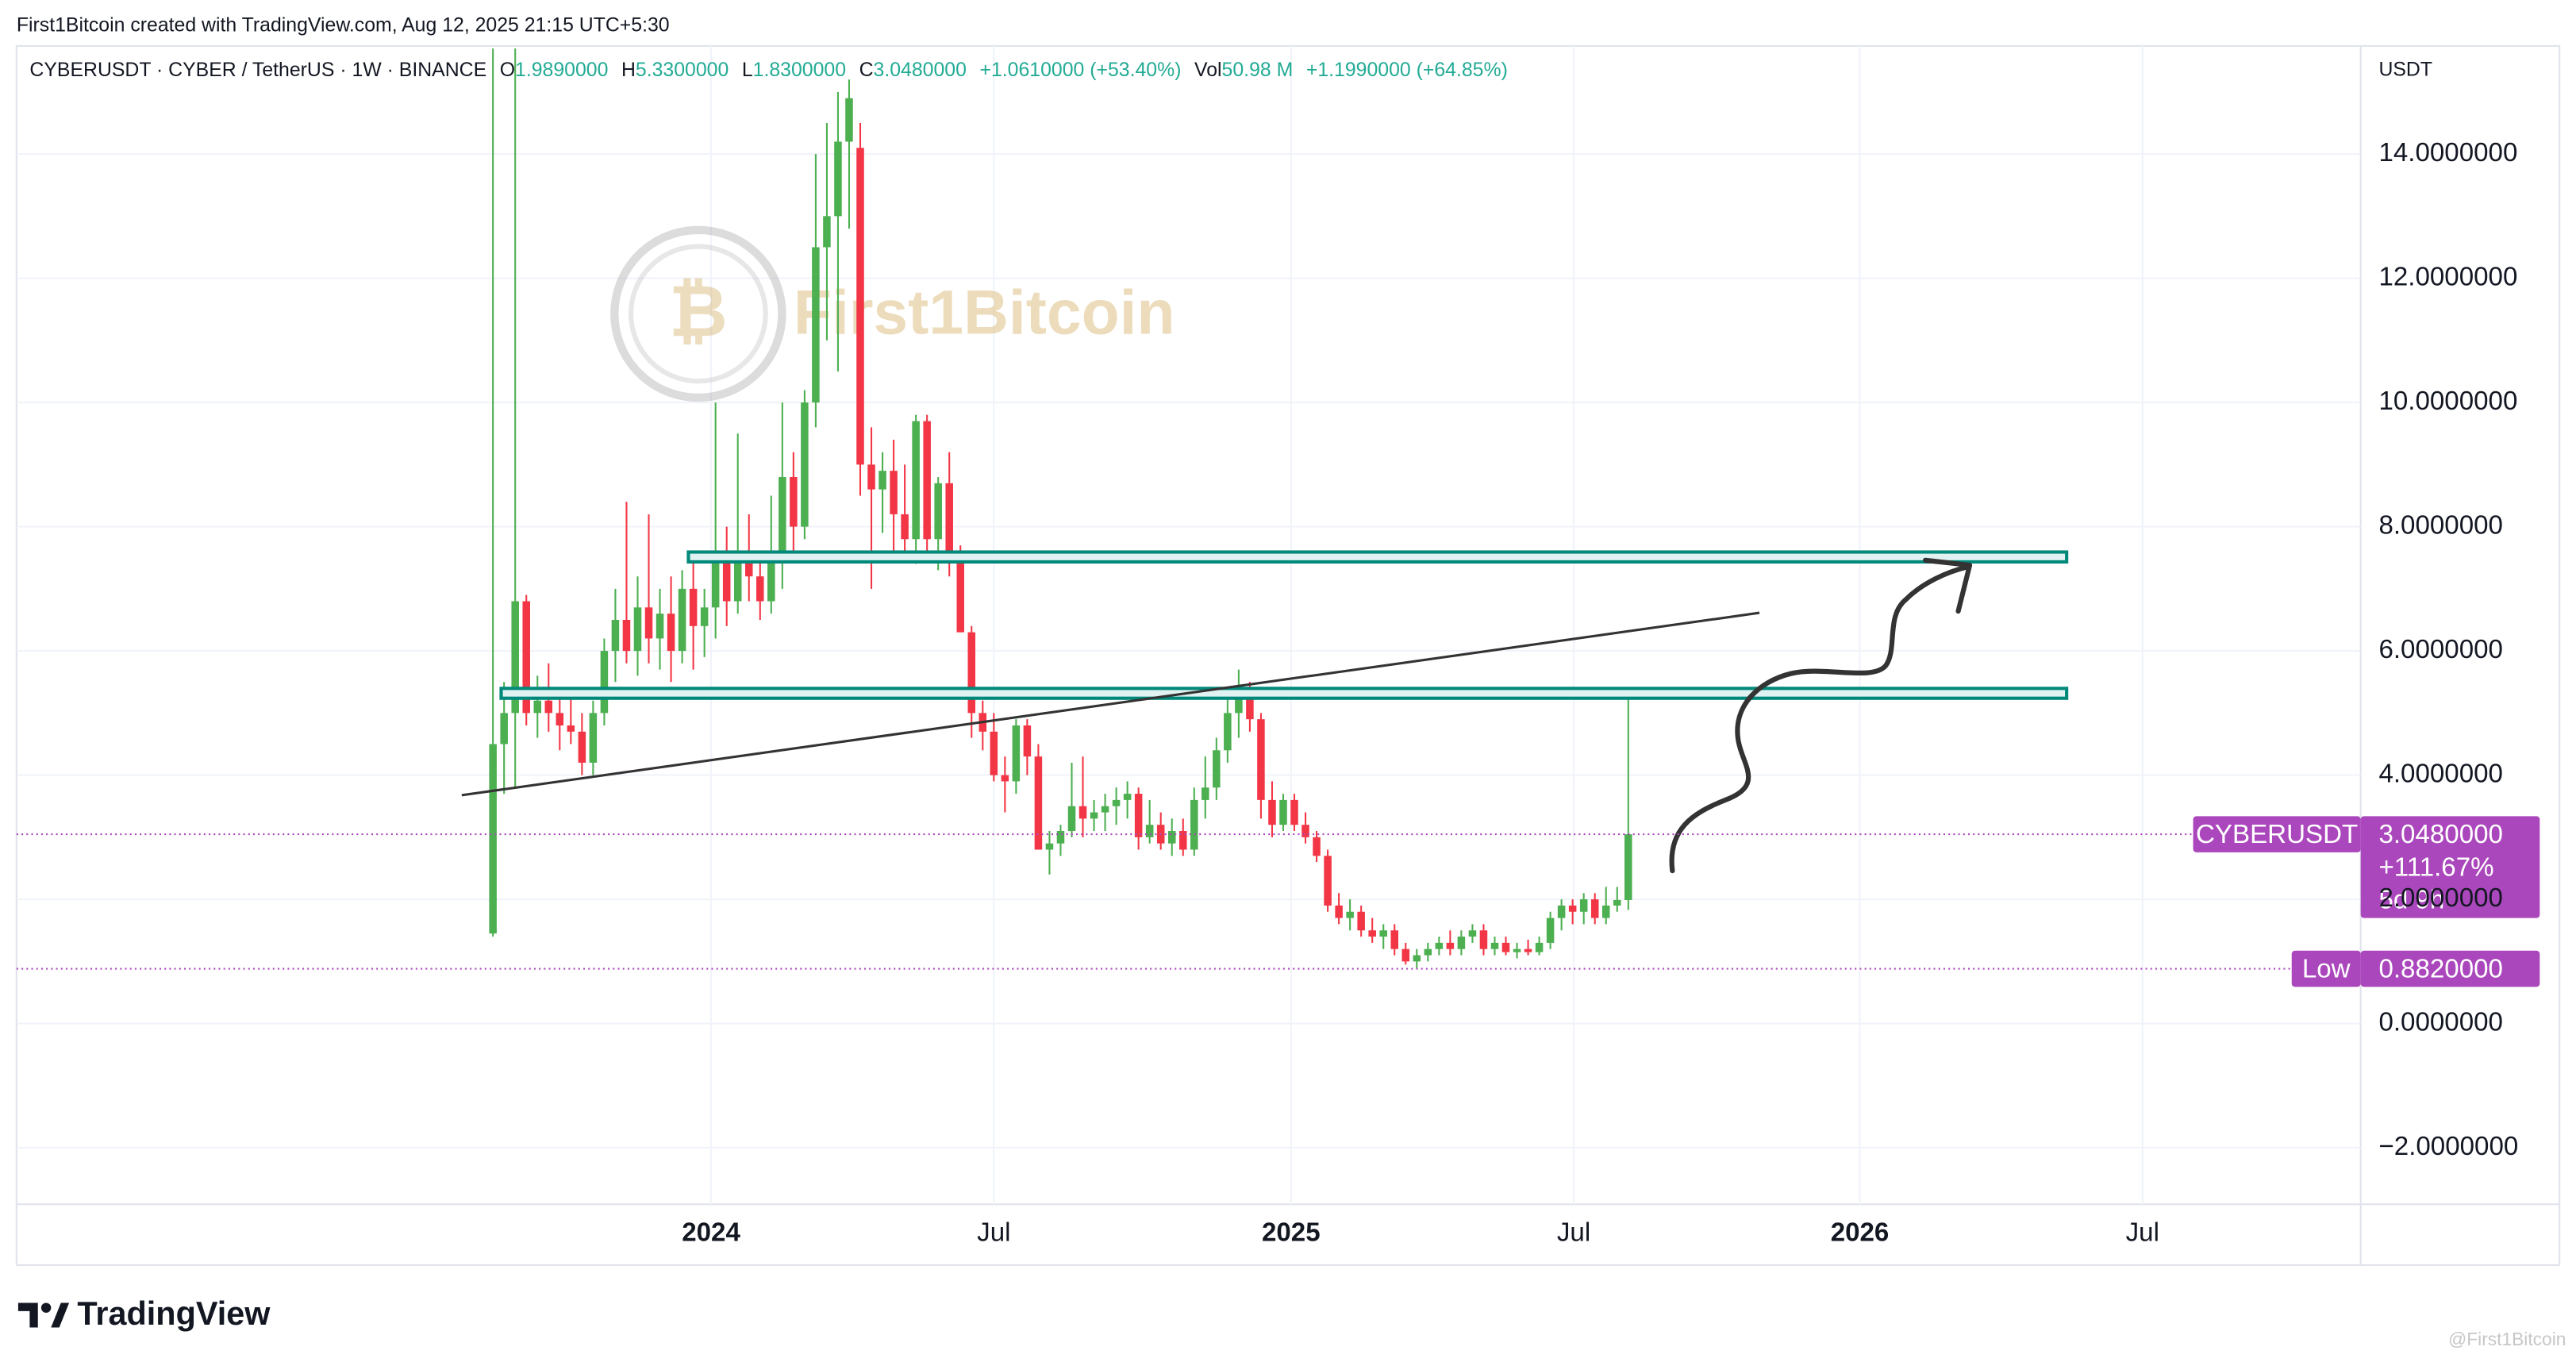 The height and width of the screenshot is (1362, 2576). What do you see at coordinates (1080, 71) in the screenshot?
I see `legend-value: +1.0610000 (+53.40%)` at bounding box center [1080, 71].